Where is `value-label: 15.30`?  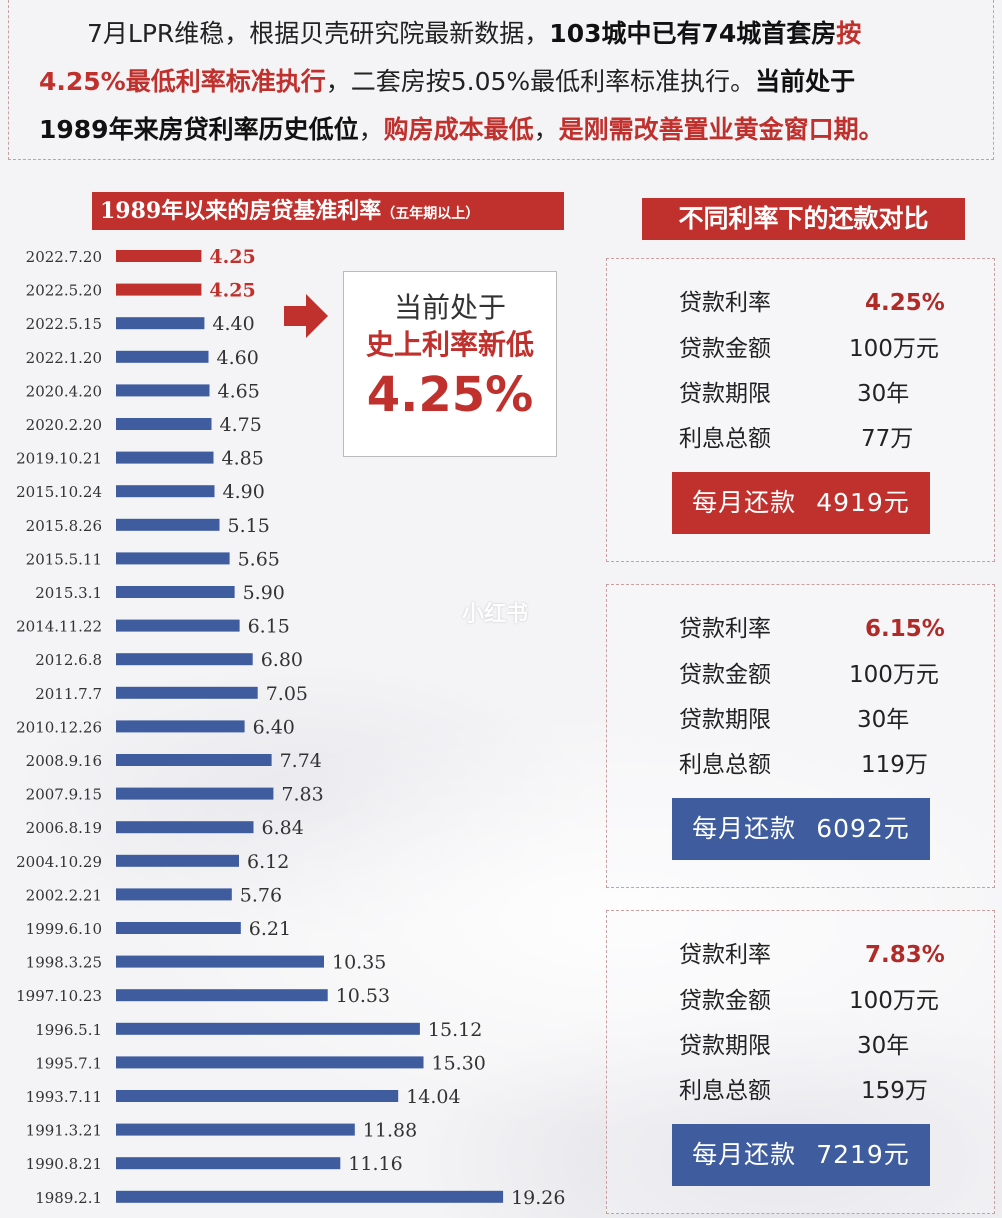
value-label: 15.30 is located at coordinates (459, 1063).